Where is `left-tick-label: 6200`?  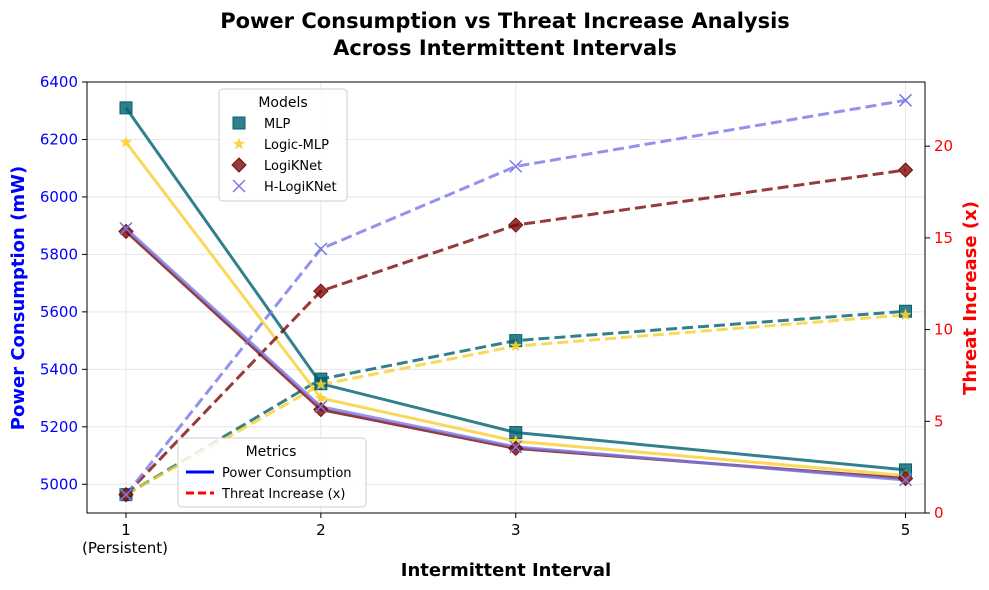 left-tick-label: 6200 is located at coordinates (59, 139).